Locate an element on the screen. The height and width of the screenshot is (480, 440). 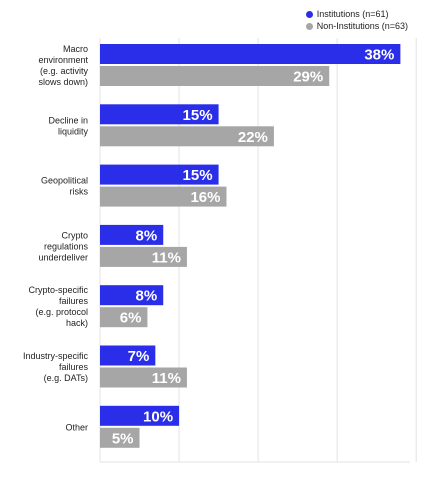
legend-item-non-institutions: Non-Institutions (n=63) is located at coordinates (356, 26).